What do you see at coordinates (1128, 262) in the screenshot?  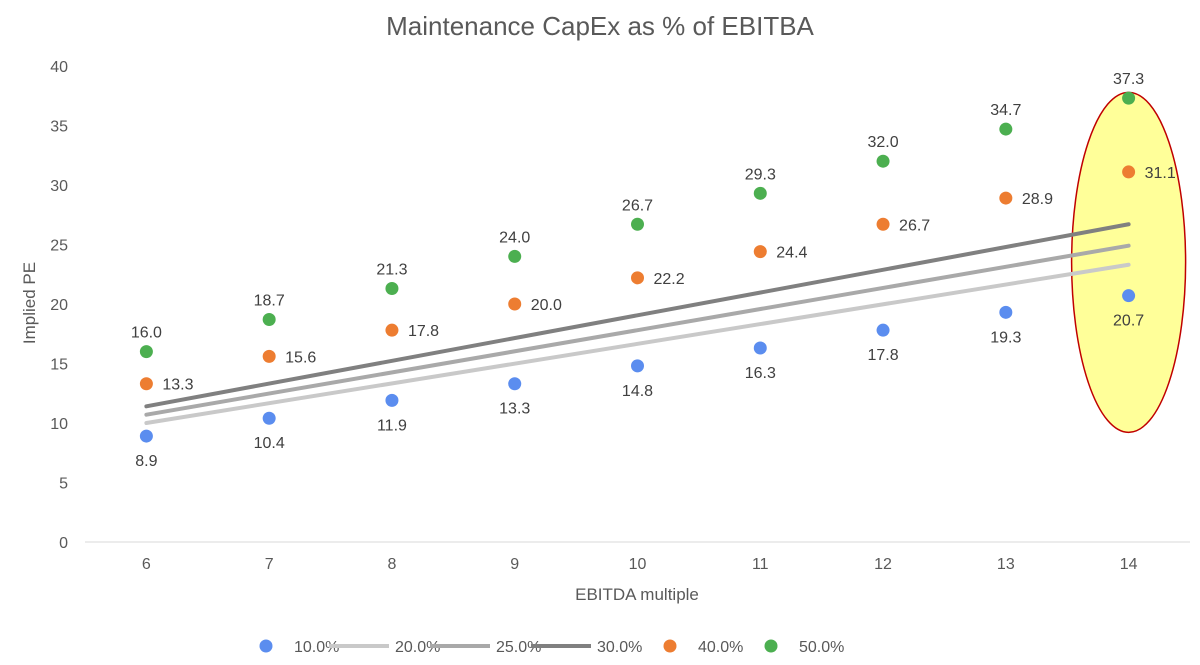 I see `highlight-ellipse` at bounding box center [1128, 262].